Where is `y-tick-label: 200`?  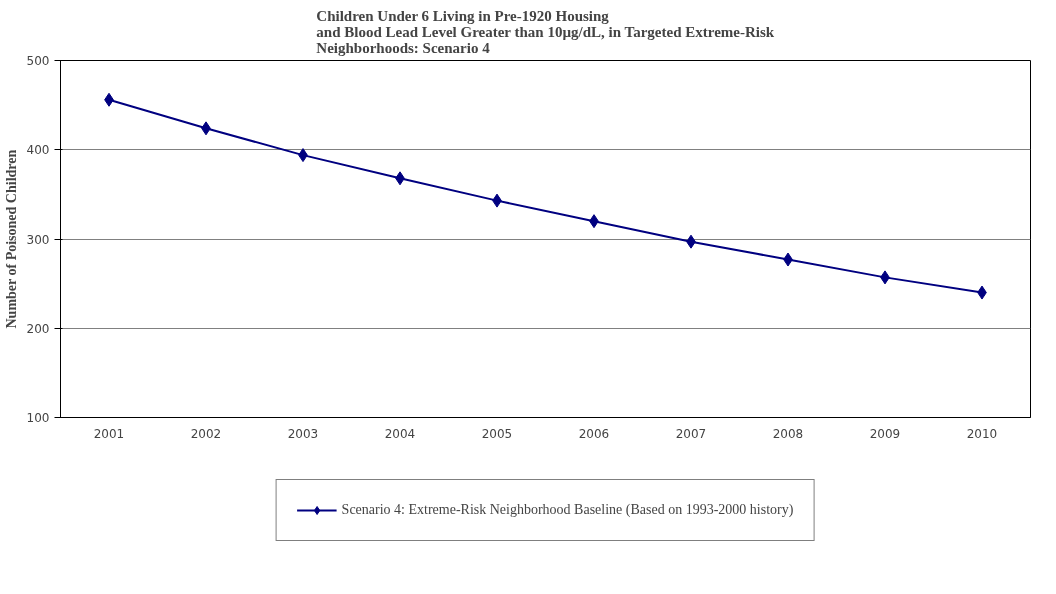 y-tick-label: 200 is located at coordinates (38, 328).